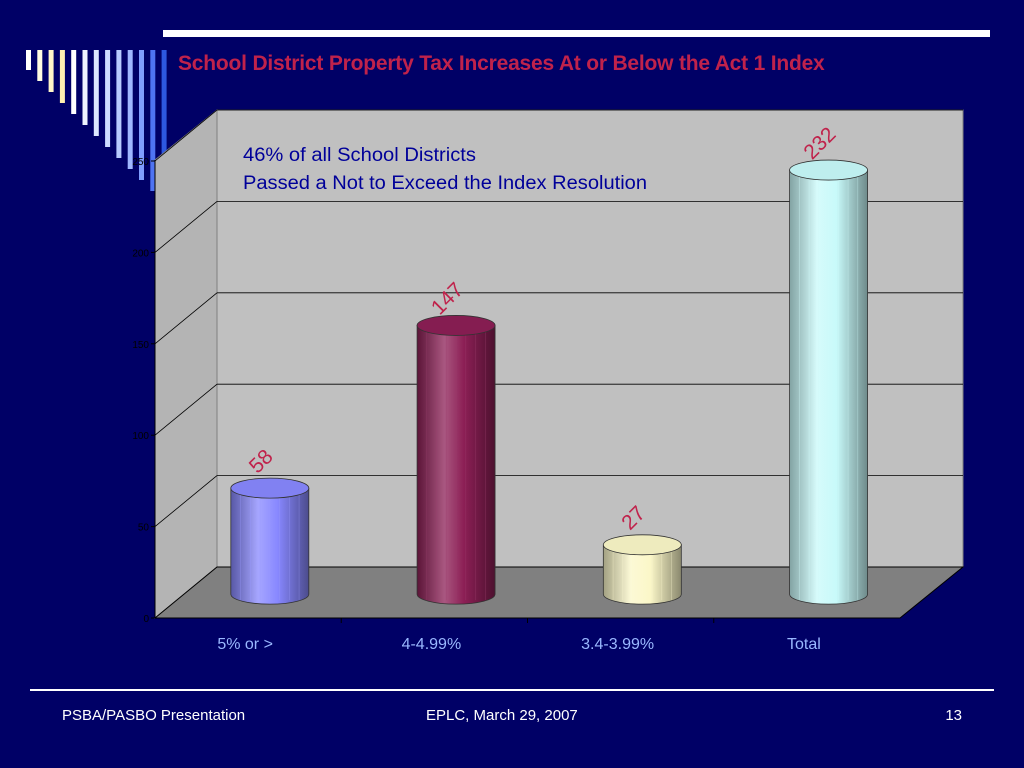 This screenshot has height=768, width=1024. What do you see at coordinates (502, 715) in the screenshot?
I see `footer-event-date: EPLC, March 29, 2007` at bounding box center [502, 715].